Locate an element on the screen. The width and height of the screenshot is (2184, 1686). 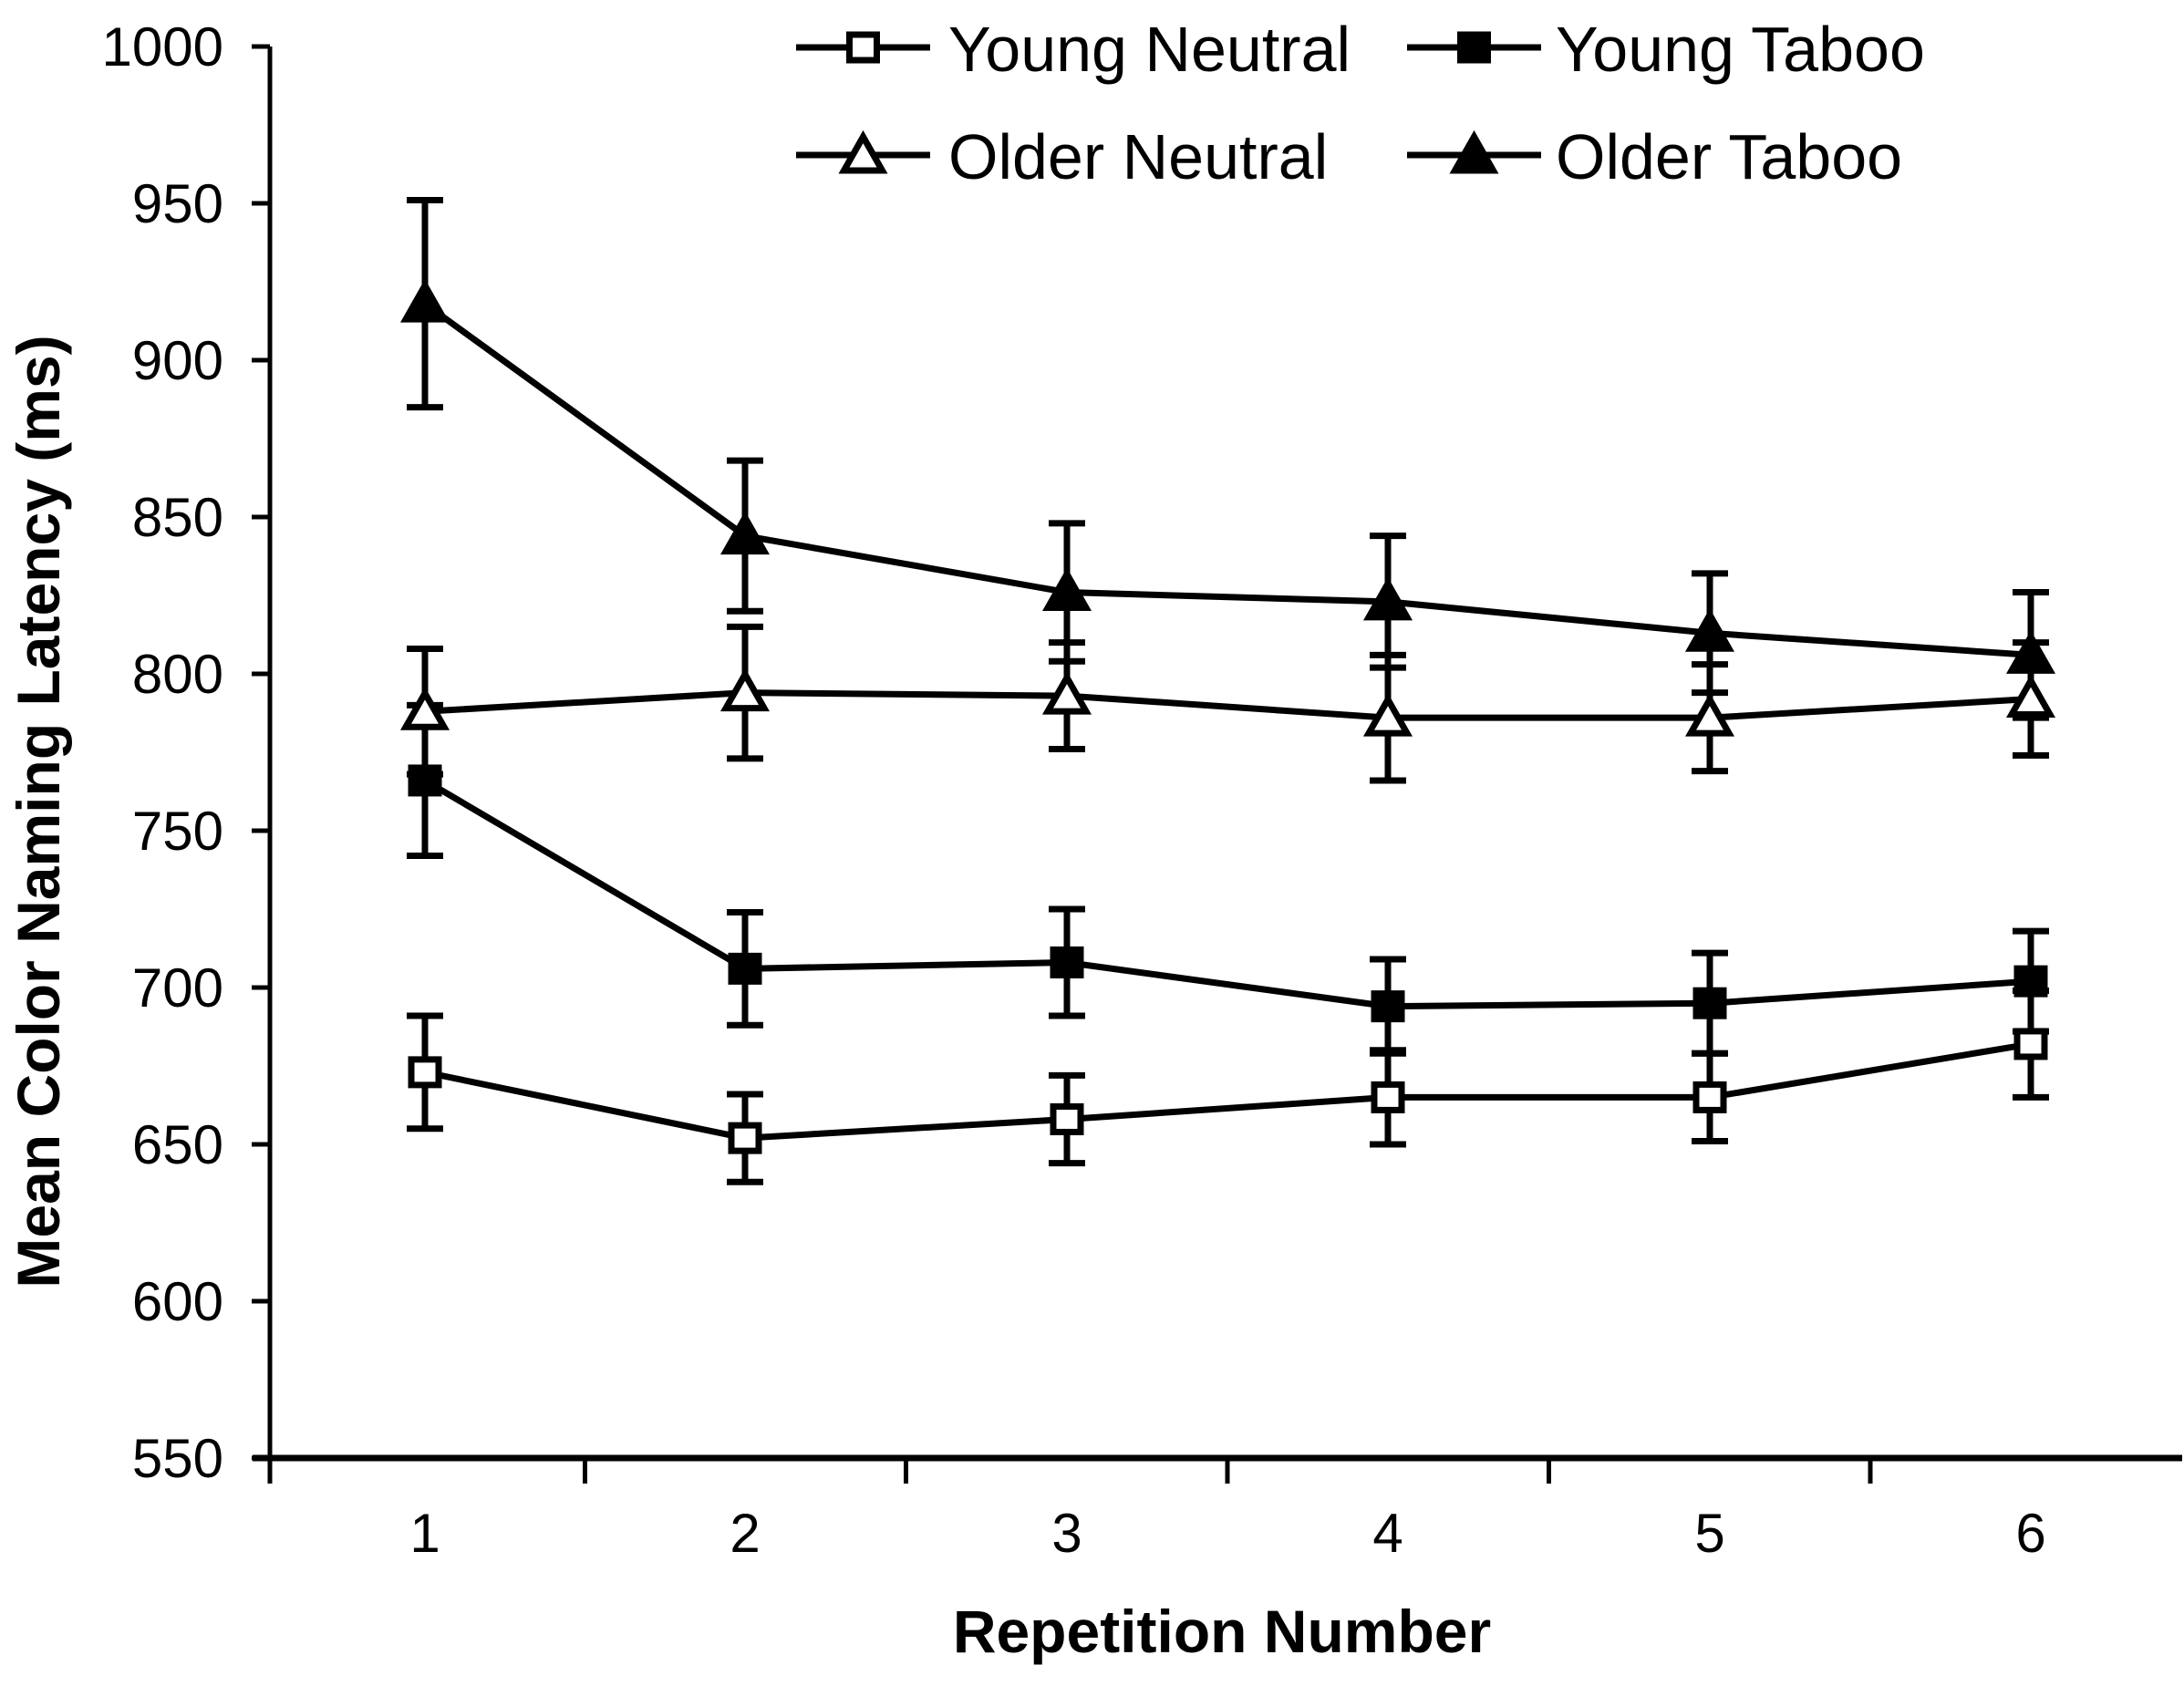
legend-item-older-neutral is located at coordinates (863, 151).